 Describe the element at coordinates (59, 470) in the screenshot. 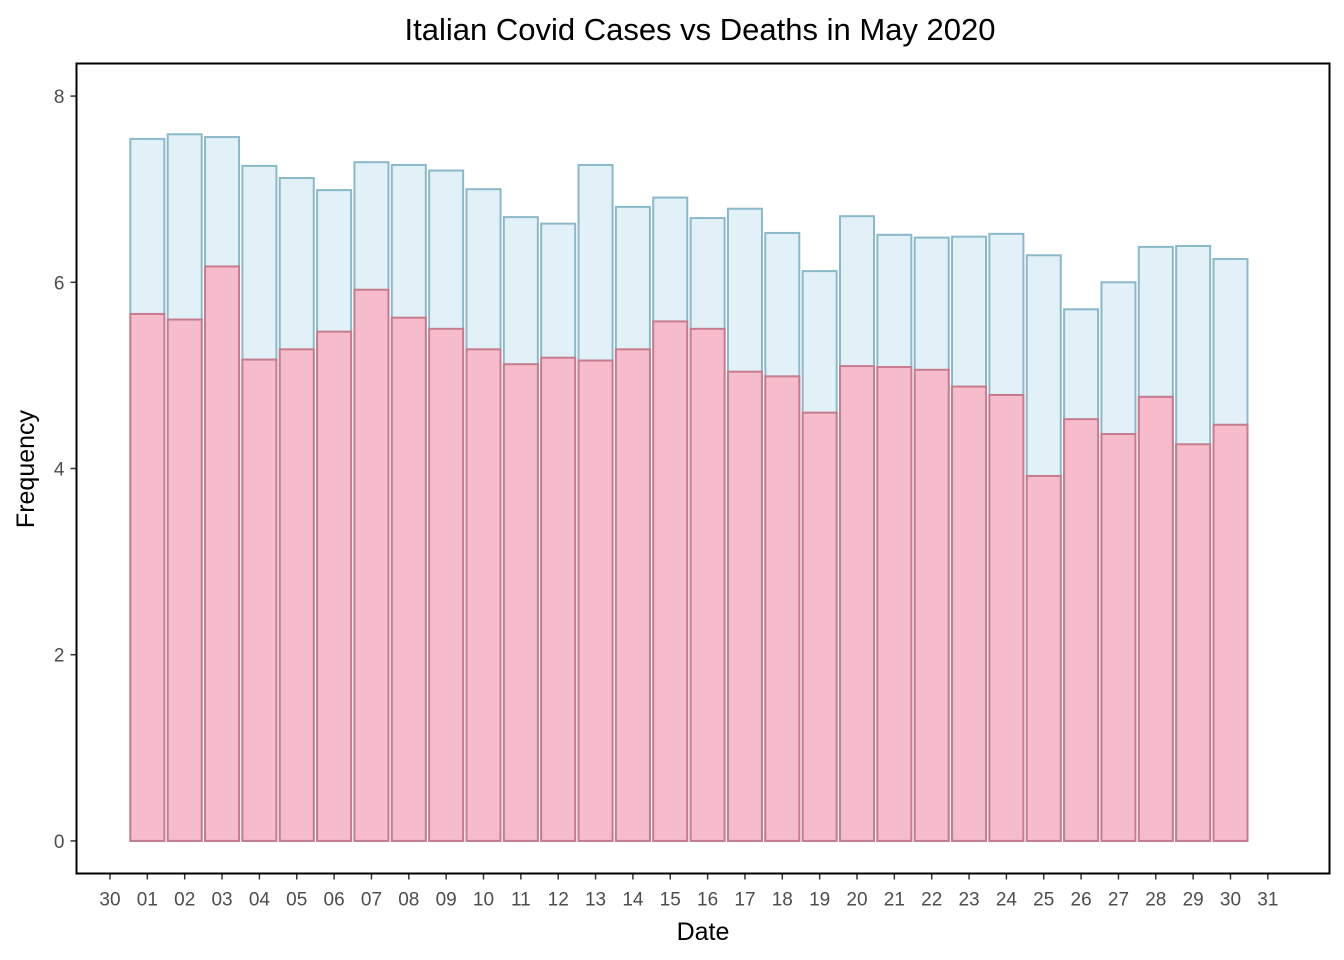

I see `y-tick-label-4: 4` at that location.